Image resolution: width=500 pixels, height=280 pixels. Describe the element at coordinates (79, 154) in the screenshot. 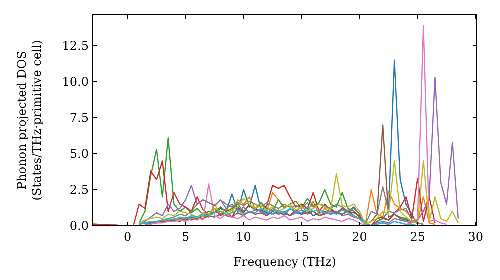

I see `y-tick-label: 5.0` at that location.